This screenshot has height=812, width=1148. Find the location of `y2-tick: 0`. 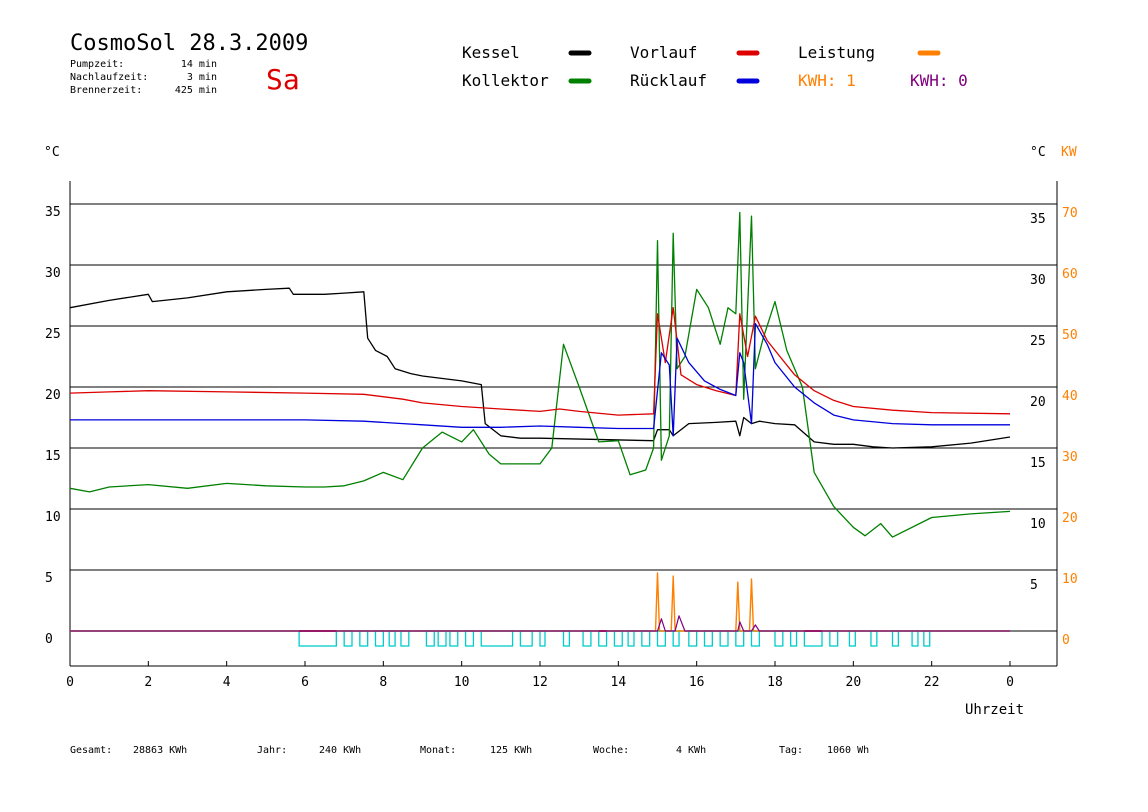

y2-tick: 0 is located at coordinates (1066, 640).